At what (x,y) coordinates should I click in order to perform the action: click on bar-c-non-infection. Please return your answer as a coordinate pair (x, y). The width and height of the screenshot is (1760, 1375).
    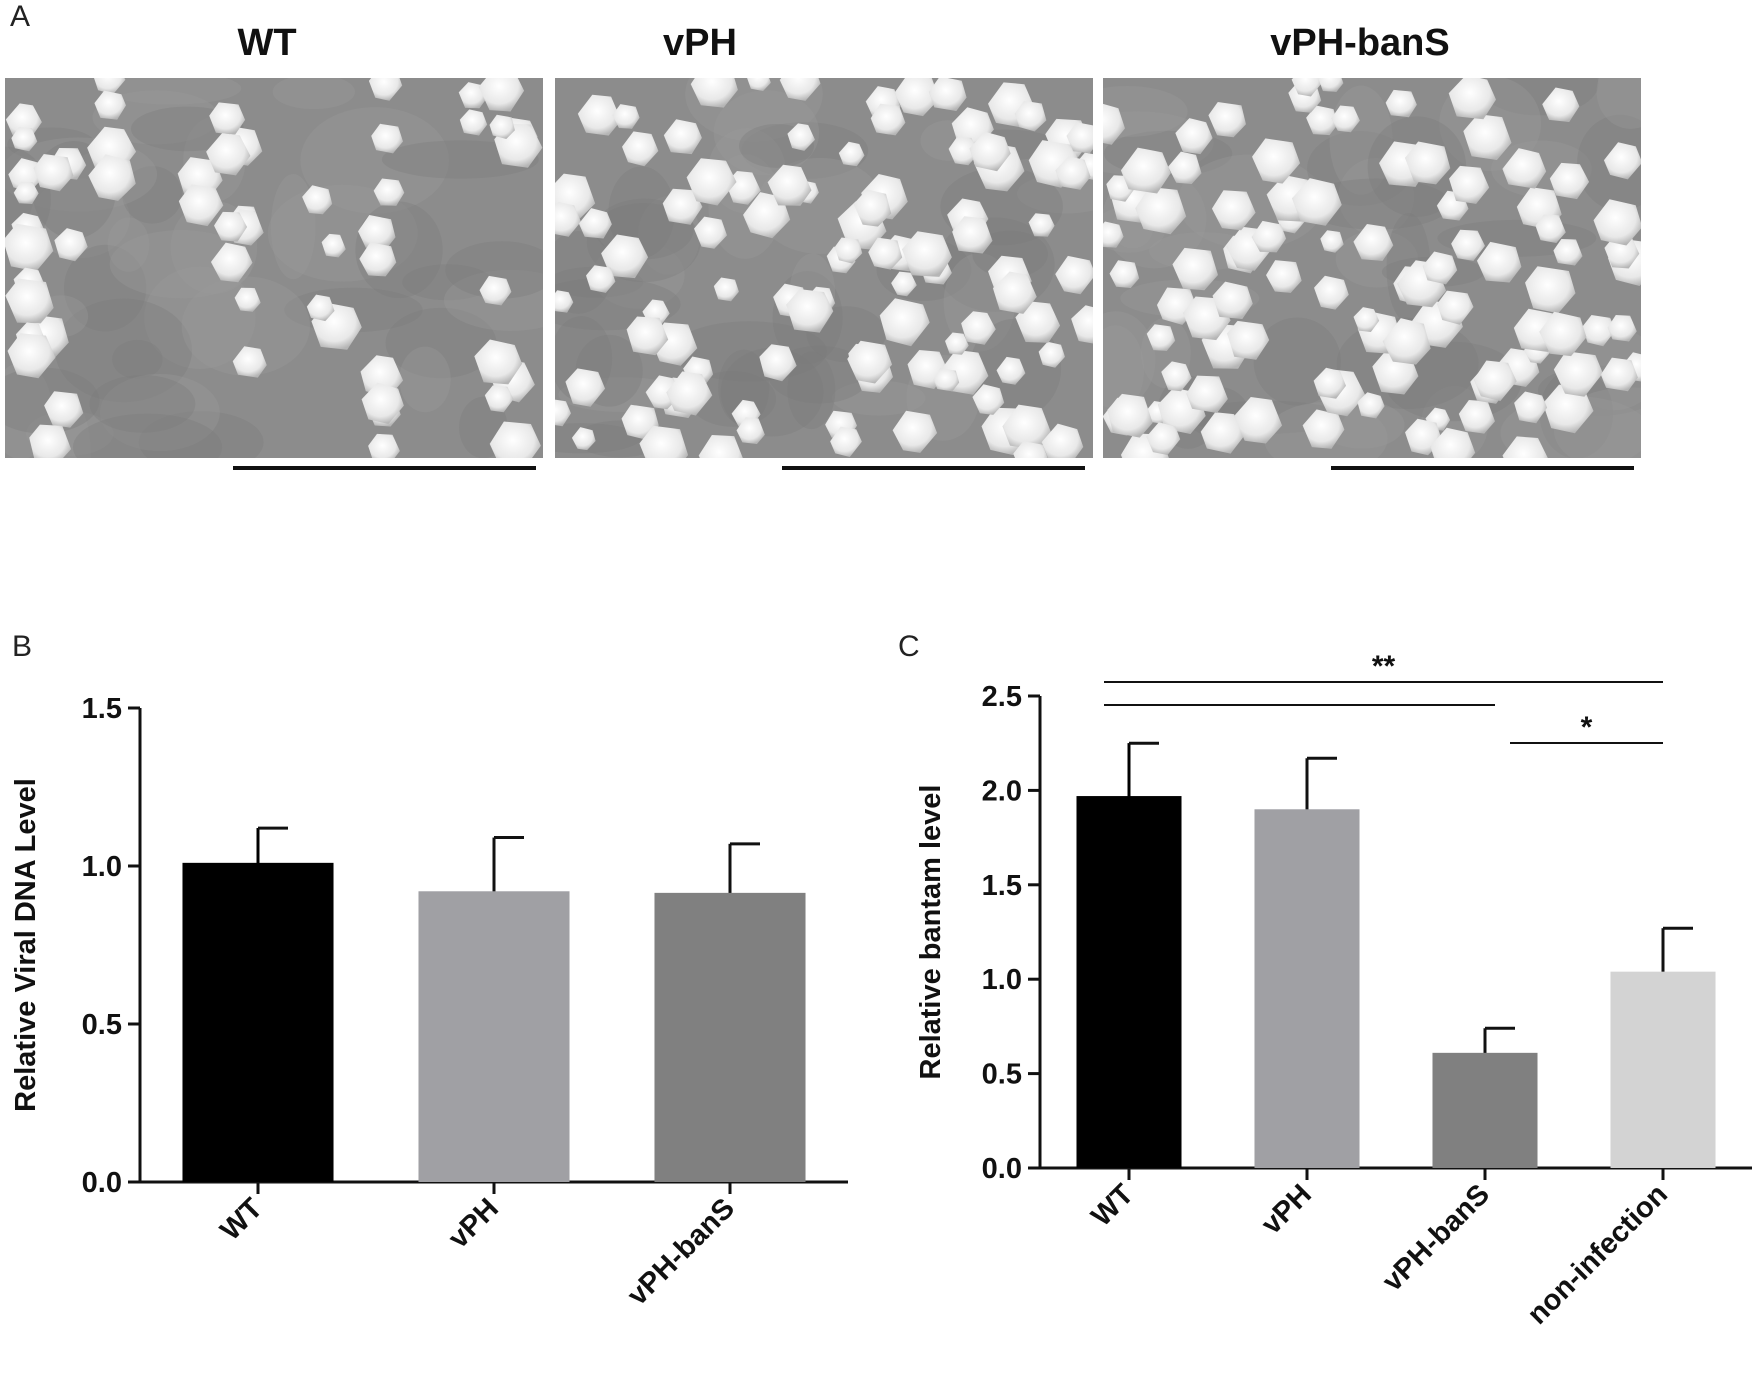
    Looking at the image, I should click on (1663, 1069).